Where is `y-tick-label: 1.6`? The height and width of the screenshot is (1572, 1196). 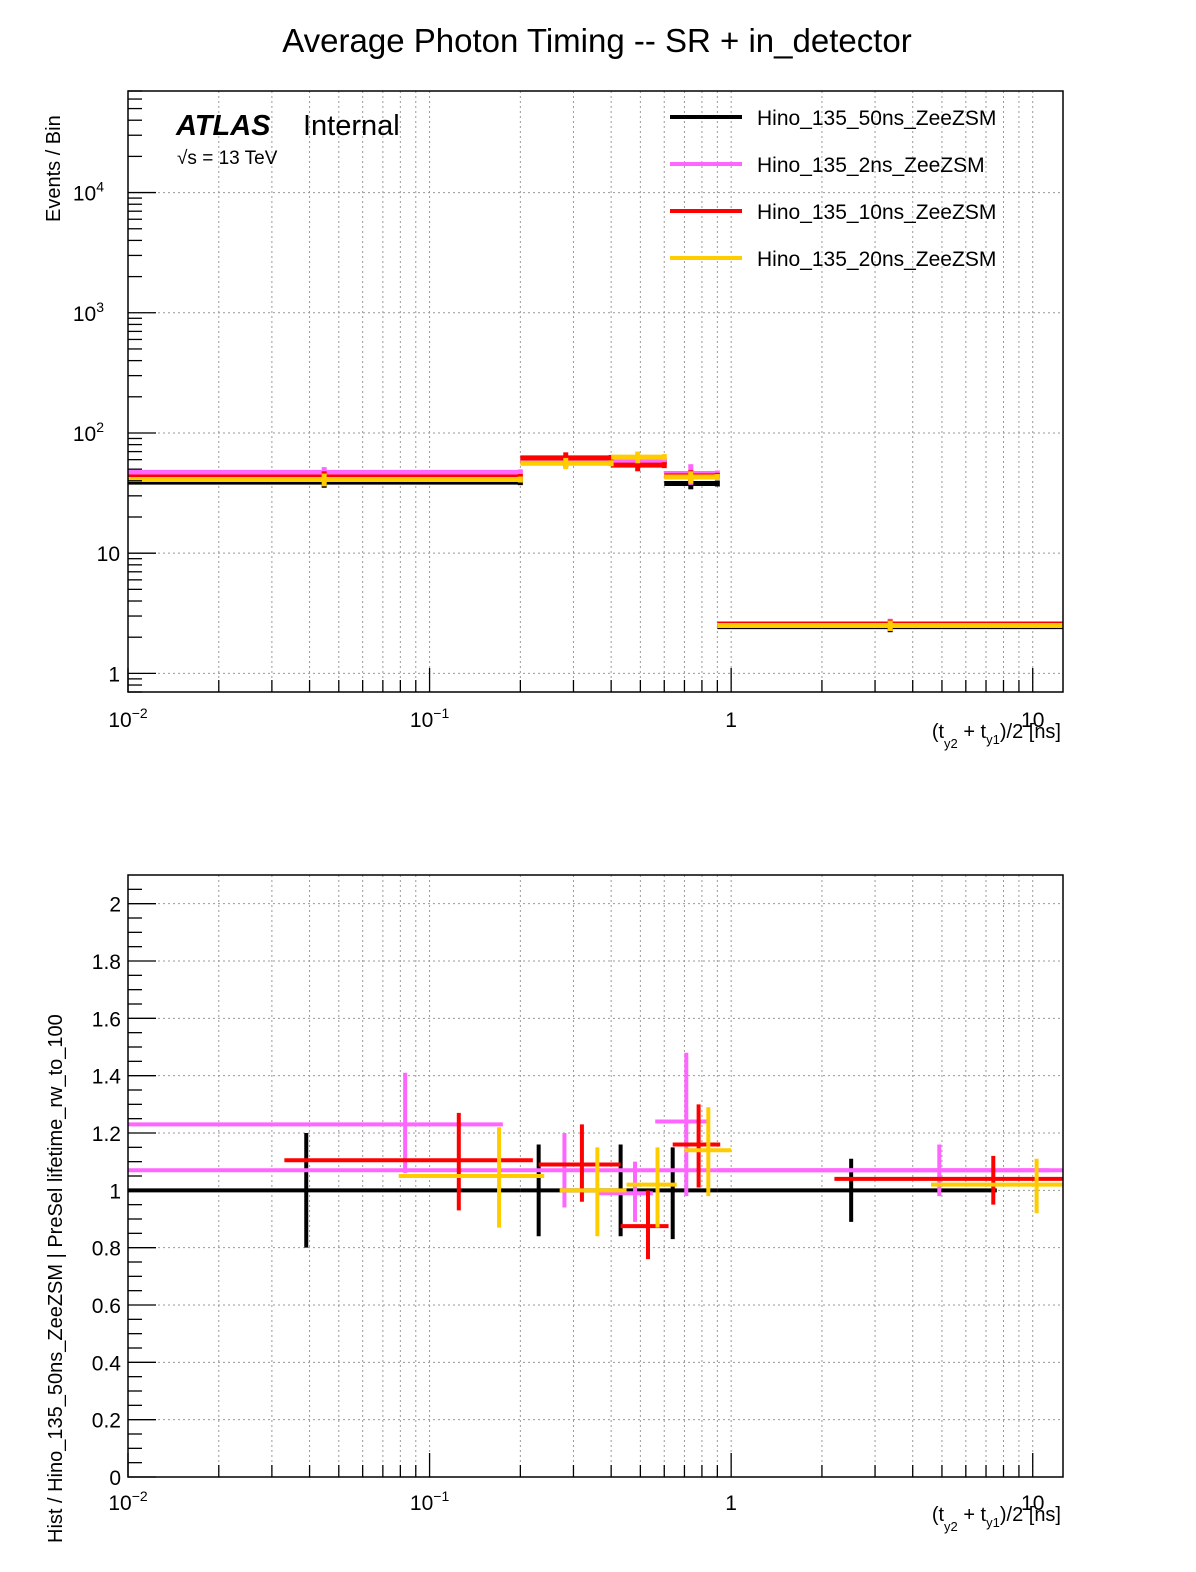
y-tick-label: 1.6 is located at coordinates (106, 1019).